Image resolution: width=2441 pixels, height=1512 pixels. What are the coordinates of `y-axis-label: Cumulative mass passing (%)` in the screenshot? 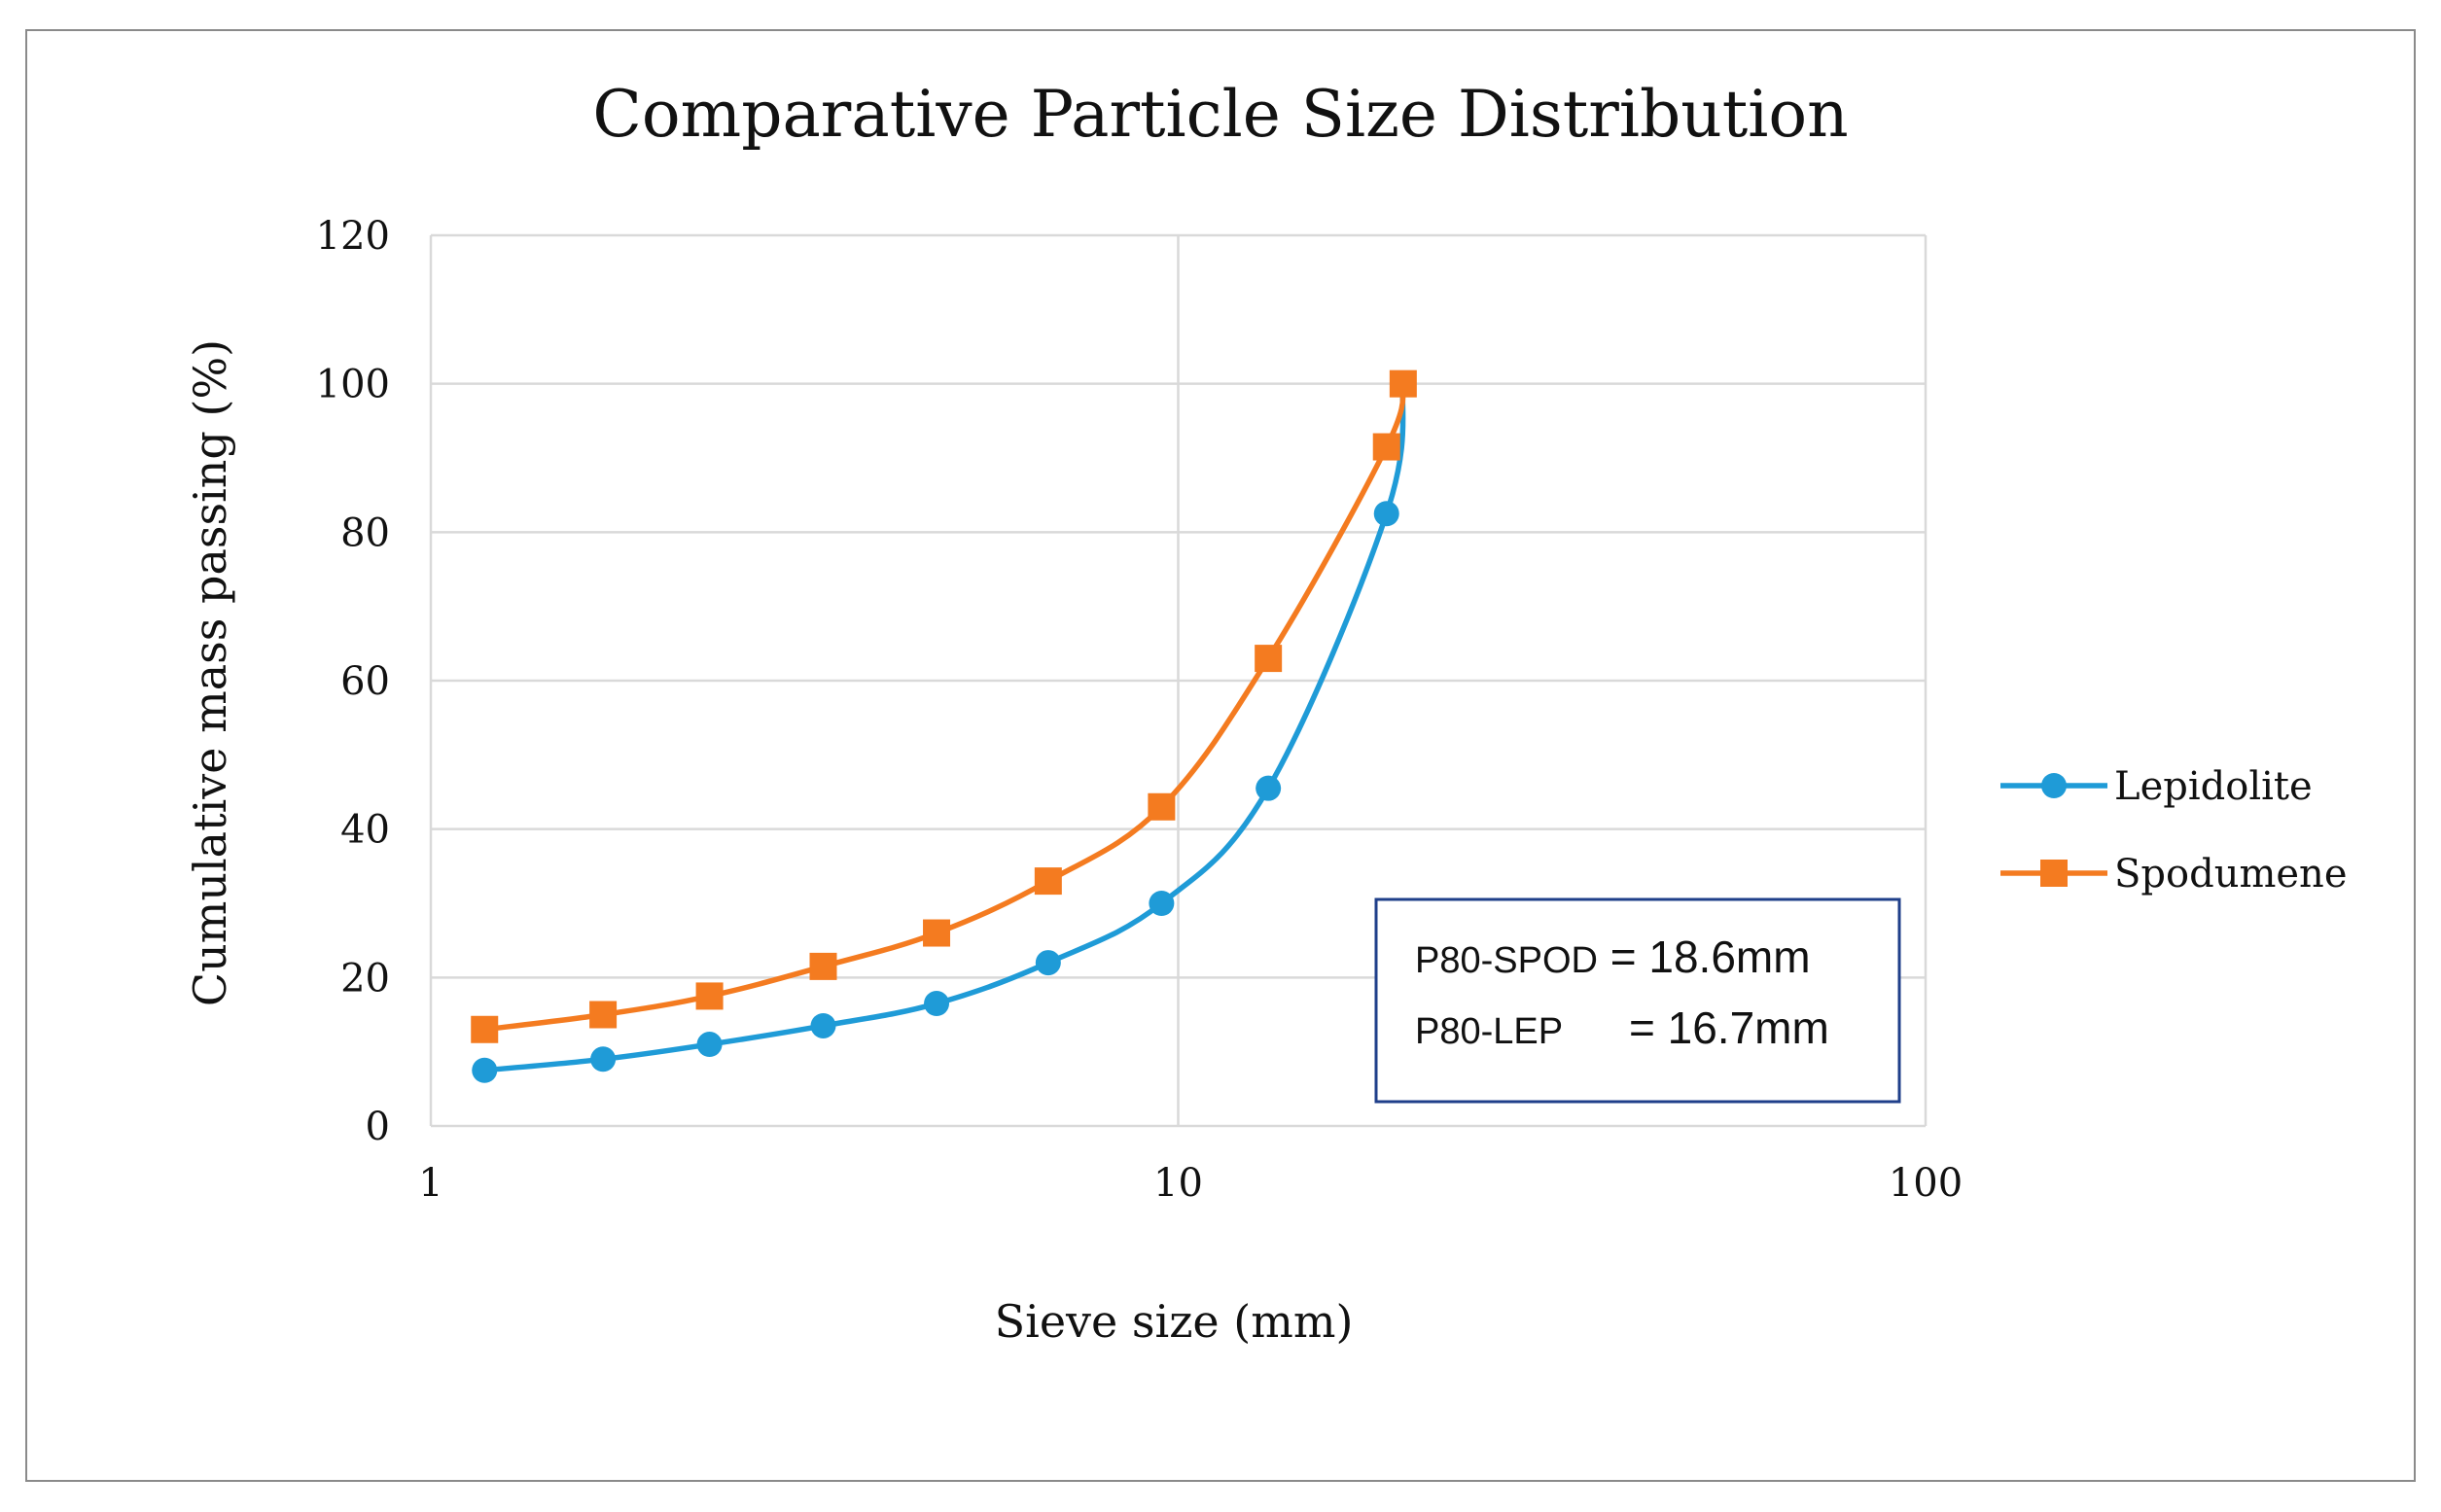 It's located at (210, 672).